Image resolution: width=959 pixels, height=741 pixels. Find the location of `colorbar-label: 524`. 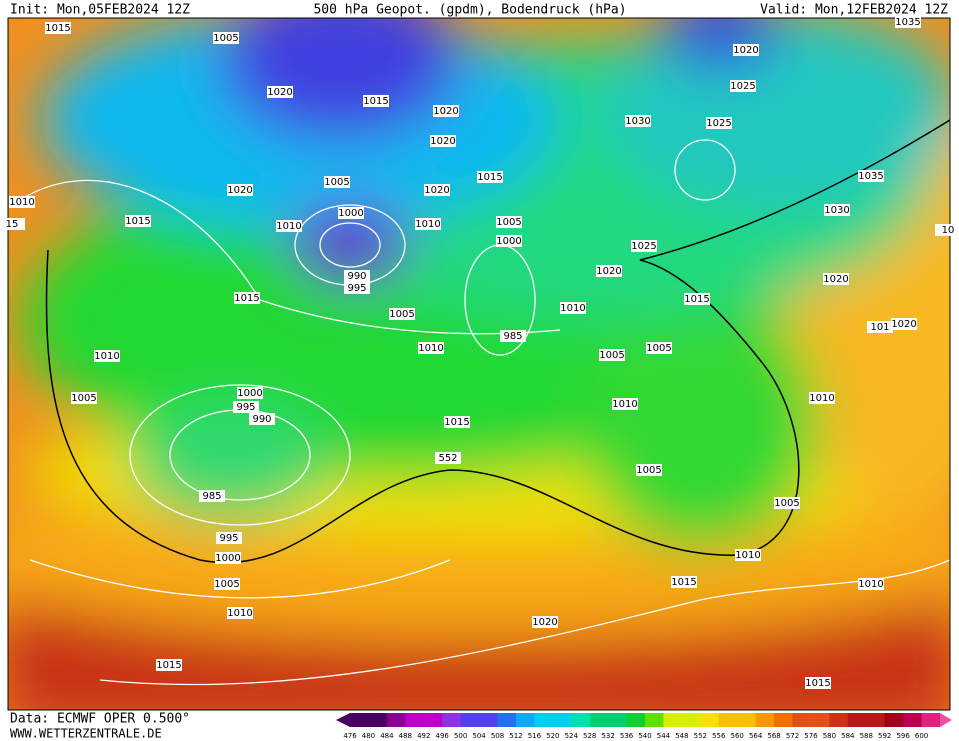

colorbar-label: 524 is located at coordinates (572, 736).